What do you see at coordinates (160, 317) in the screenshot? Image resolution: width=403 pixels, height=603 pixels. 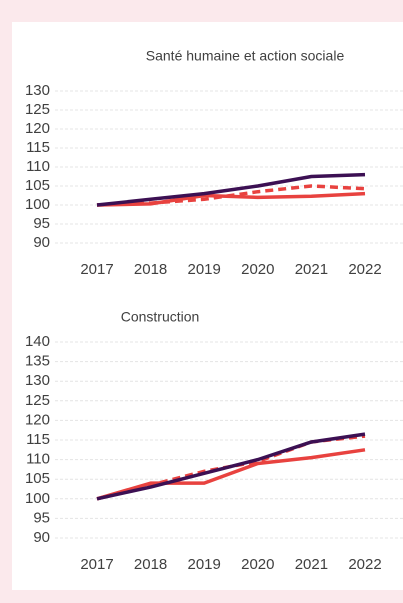 I see `chart-title: Construction` at bounding box center [160, 317].